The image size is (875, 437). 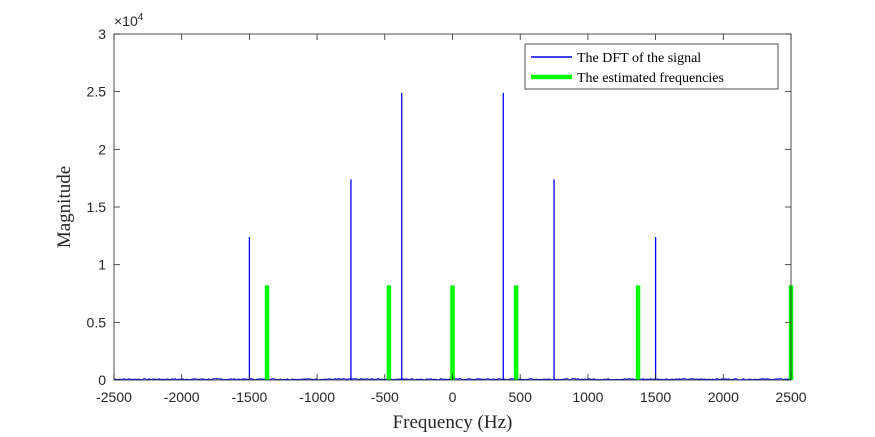 I want to click on x-tick-label: -1500, so click(x=249, y=397).